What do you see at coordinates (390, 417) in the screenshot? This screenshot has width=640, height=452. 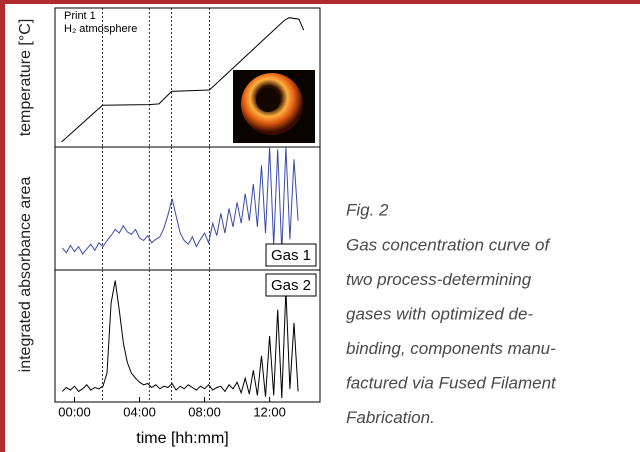 I see `caption-line: Fabrication.` at bounding box center [390, 417].